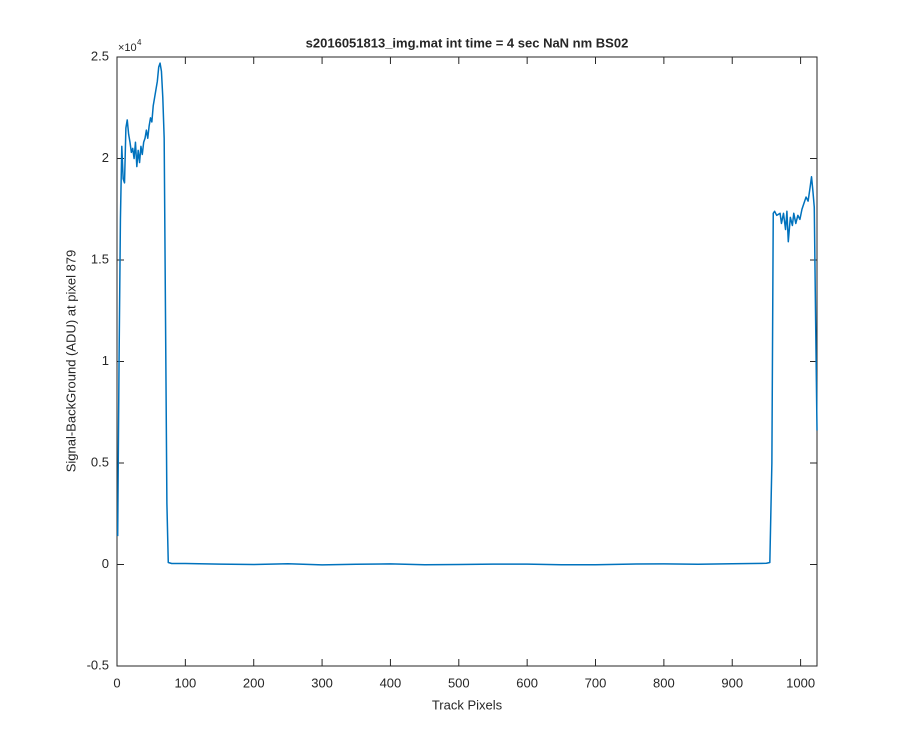  I want to click on y-tick-label: -0.5, so click(98, 664).